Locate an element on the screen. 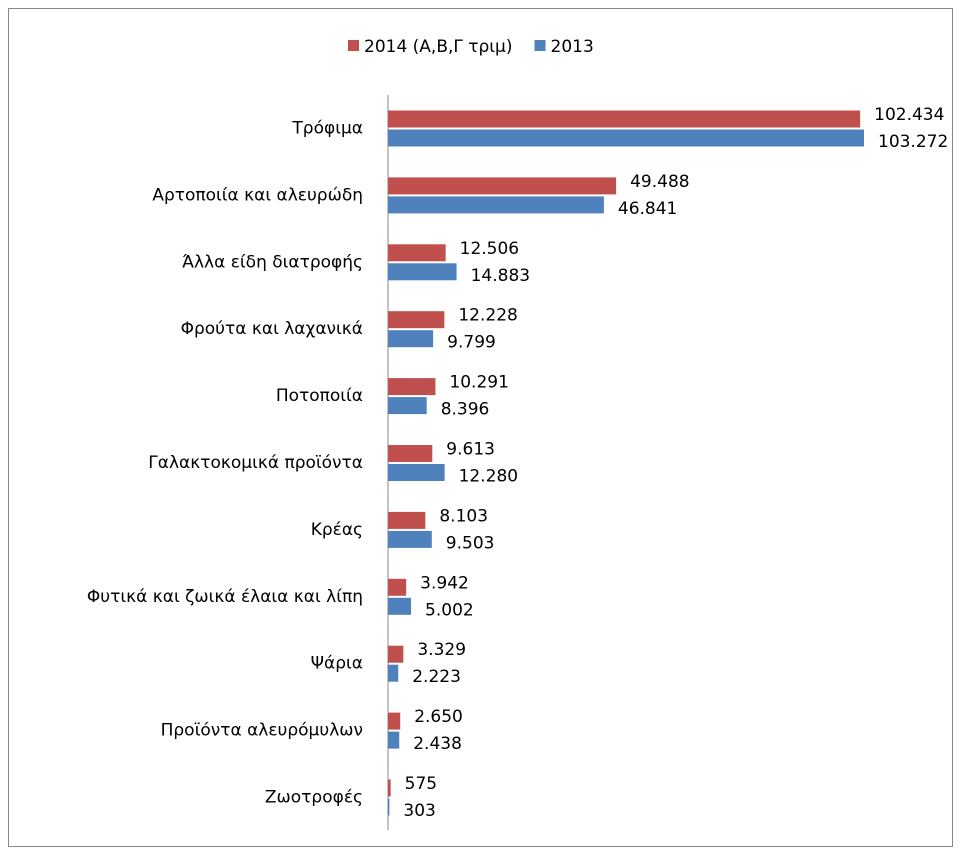  data-label: 2.223 is located at coordinates (436, 677).